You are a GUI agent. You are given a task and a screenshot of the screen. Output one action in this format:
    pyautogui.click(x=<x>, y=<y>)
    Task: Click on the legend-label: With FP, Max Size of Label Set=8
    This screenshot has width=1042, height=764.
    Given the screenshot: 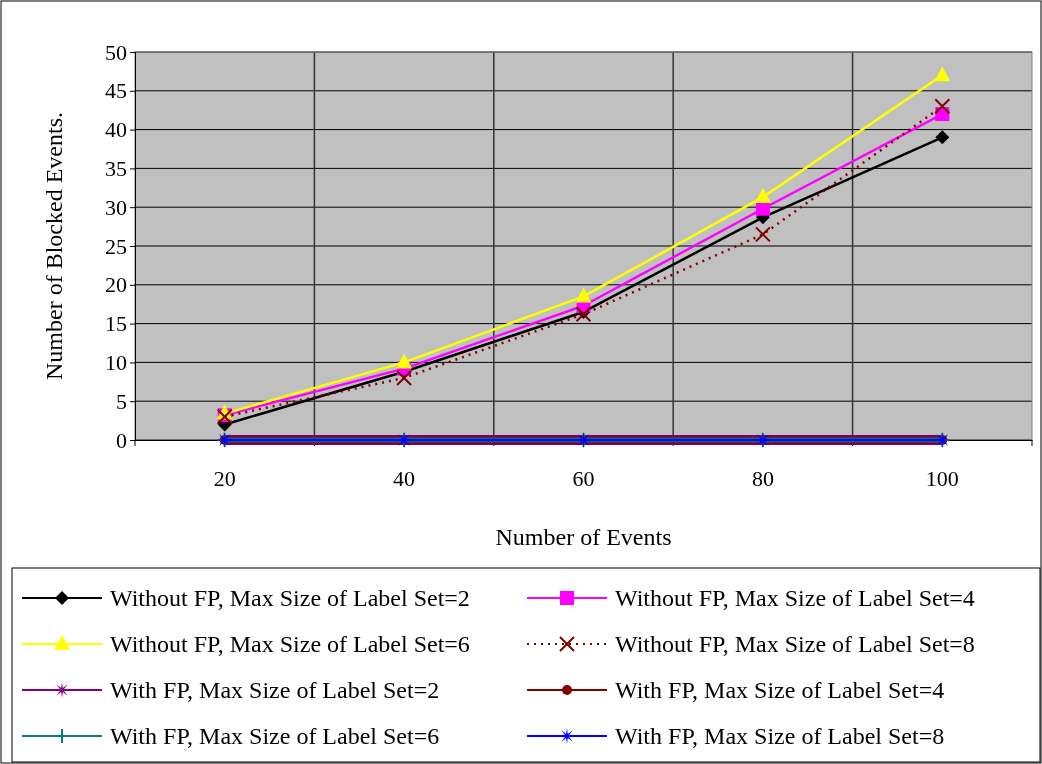 What is the action you would take?
    pyautogui.click(x=780, y=736)
    